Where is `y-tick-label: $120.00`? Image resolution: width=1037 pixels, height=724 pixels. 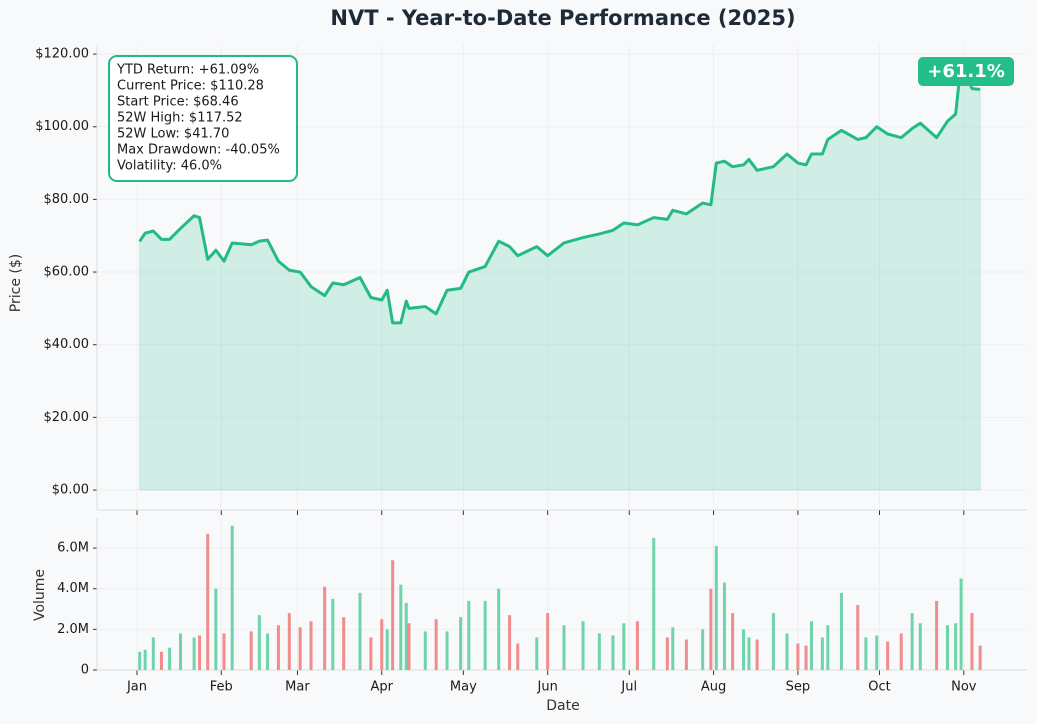
y-tick-label: $120.00 is located at coordinates (62, 54).